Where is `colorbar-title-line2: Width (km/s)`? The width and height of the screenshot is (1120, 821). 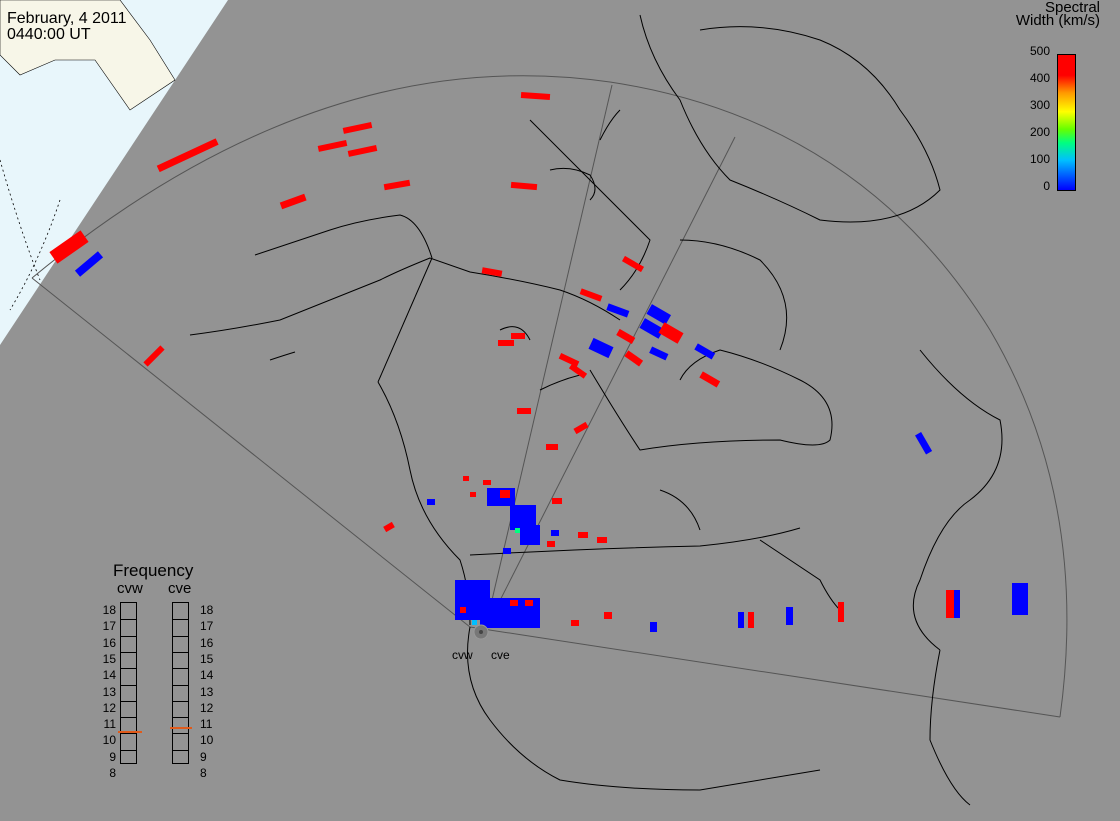
colorbar-title-line2: Width (km/s) is located at coordinates (1057, 20).